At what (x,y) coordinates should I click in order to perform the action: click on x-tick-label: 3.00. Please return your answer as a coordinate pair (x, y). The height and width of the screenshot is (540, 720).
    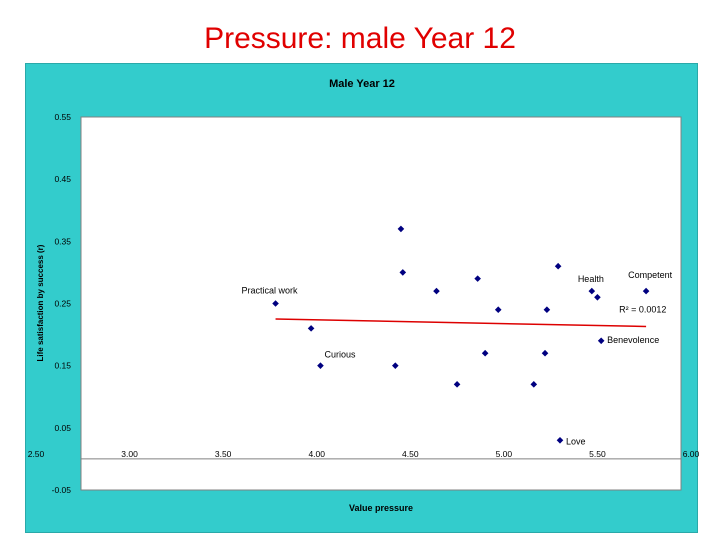
    Looking at the image, I should click on (129, 454).